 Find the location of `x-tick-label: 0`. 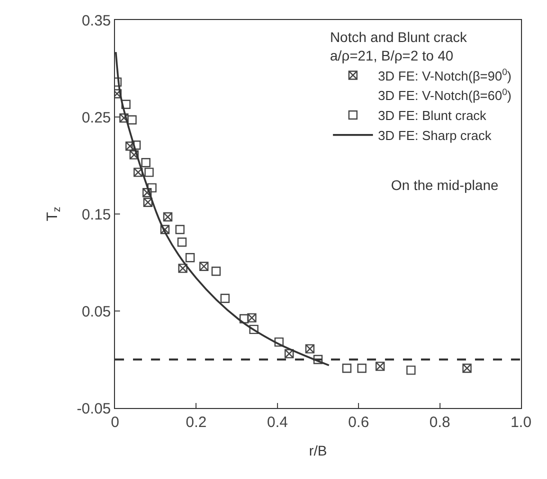

x-tick-label: 0 is located at coordinates (115, 423).